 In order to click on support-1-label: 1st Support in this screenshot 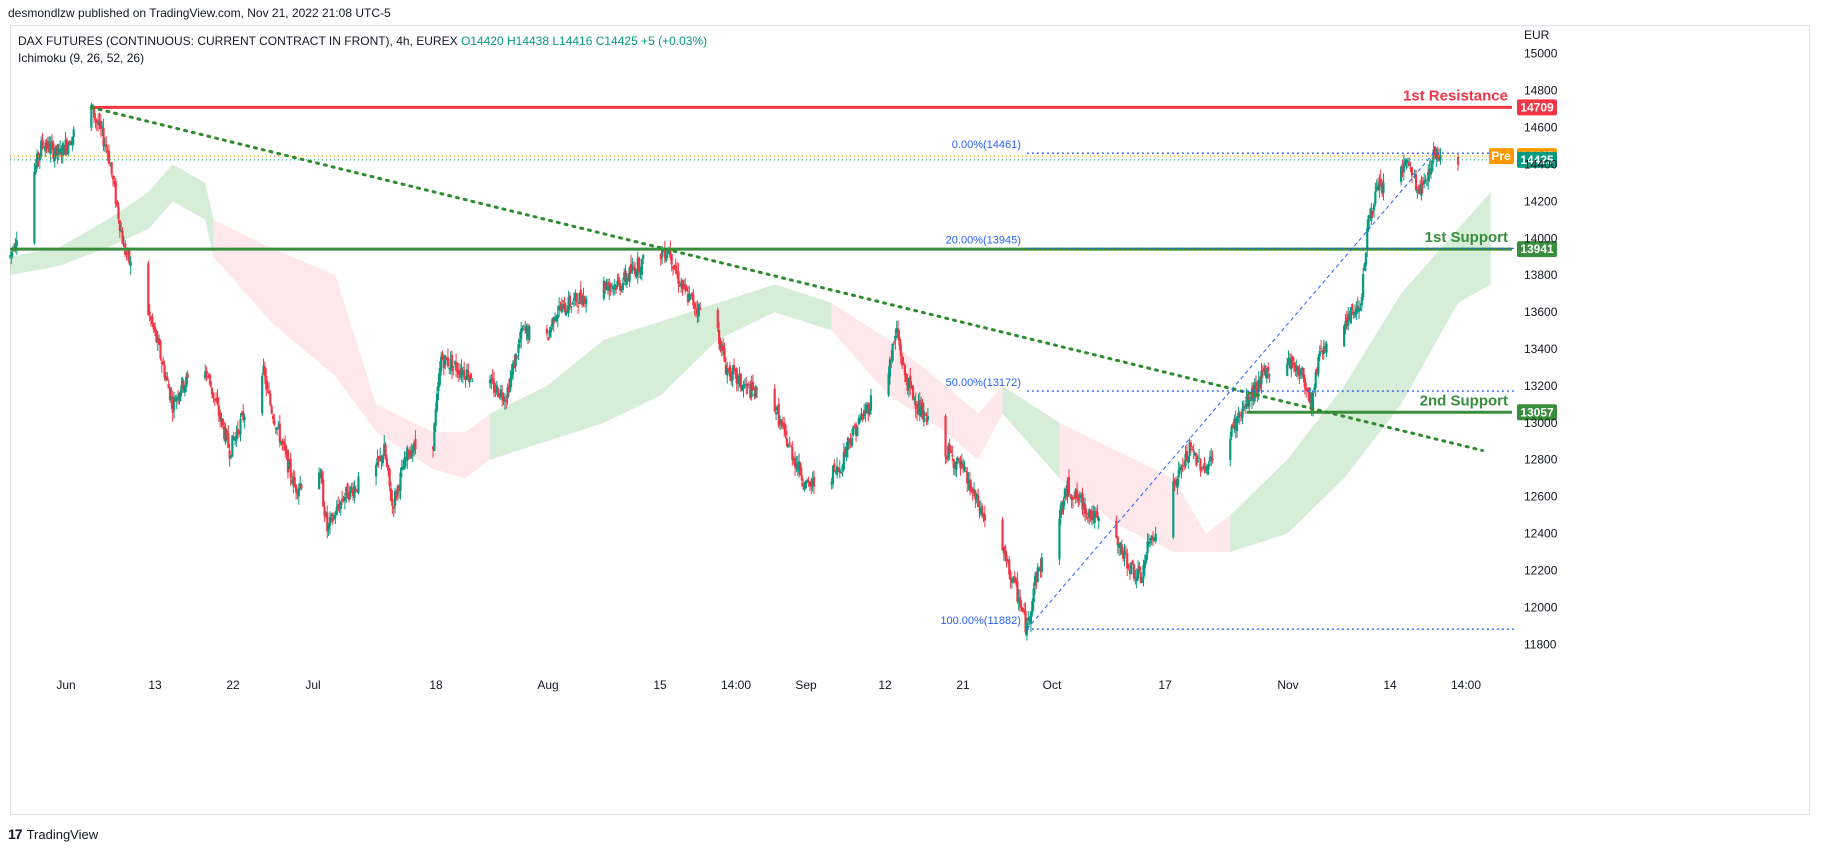, I will do `click(1466, 237)`.